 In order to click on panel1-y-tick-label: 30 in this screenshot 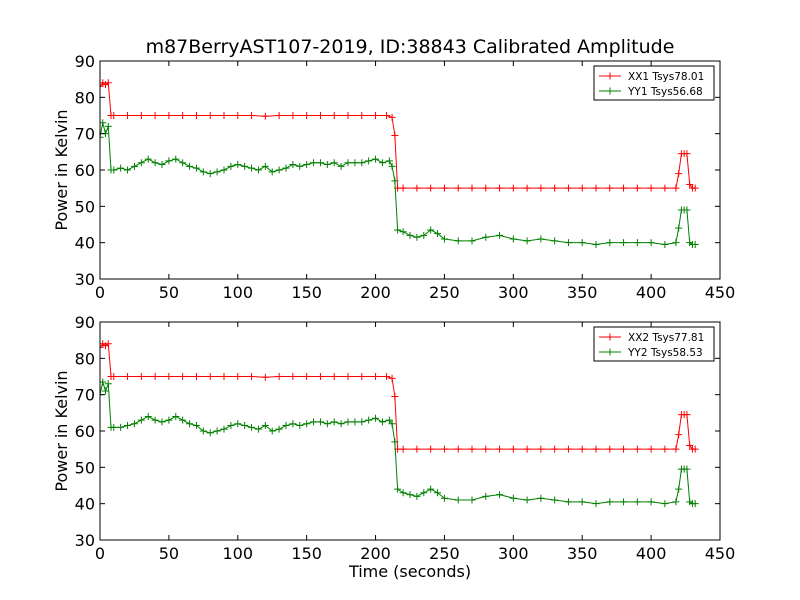, I will do `click(85, 279)`.